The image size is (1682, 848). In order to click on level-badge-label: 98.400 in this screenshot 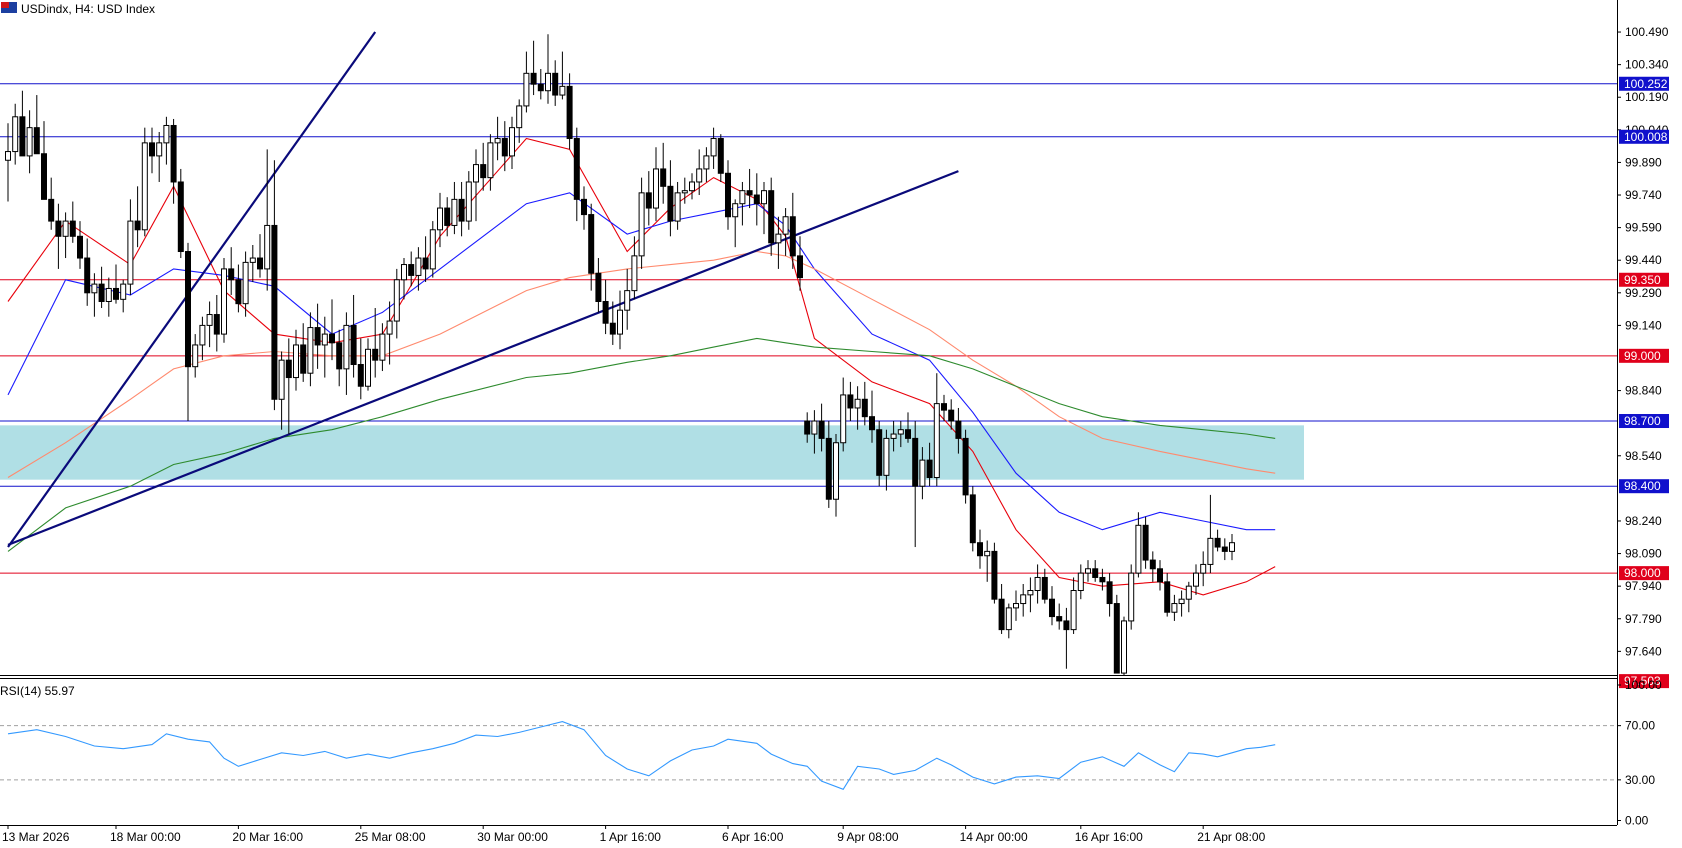, I will do `click(1642, 486)`.